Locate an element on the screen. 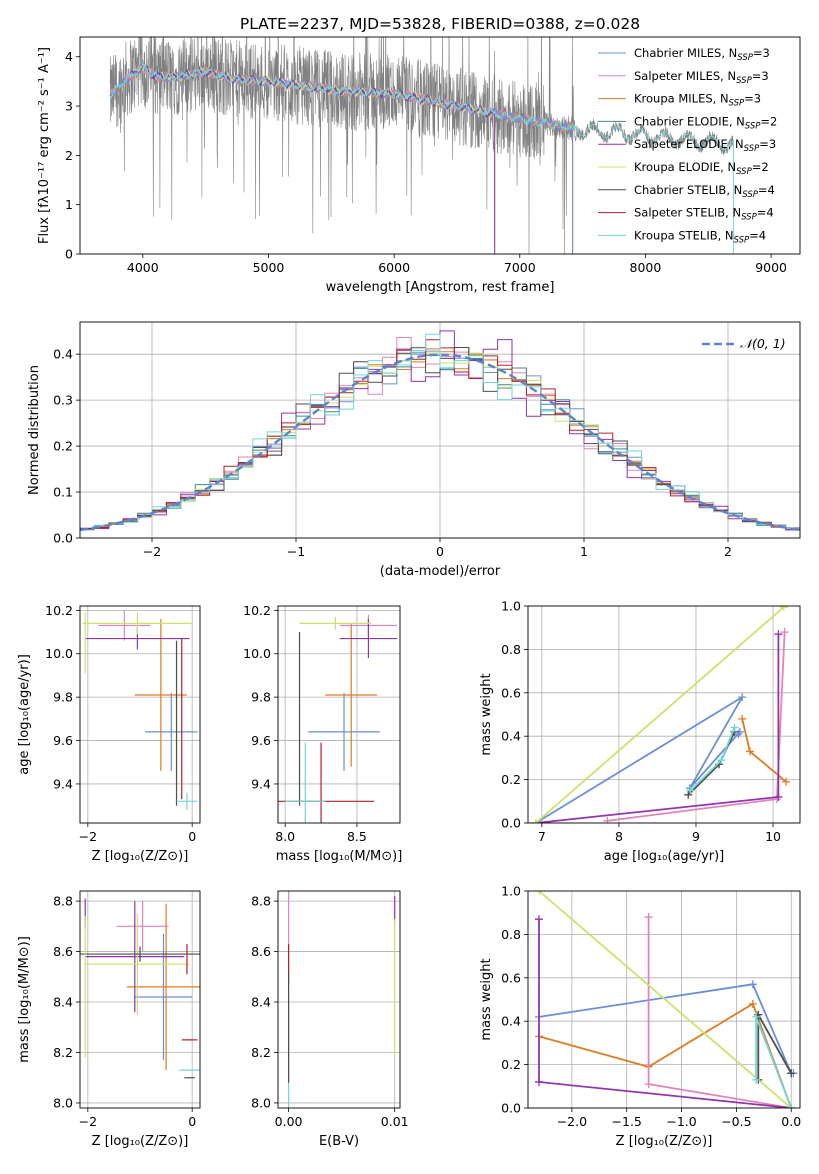 The image size is (819, 1174). x-tick-label: −1.0 is located at coordinates (681, 1121).